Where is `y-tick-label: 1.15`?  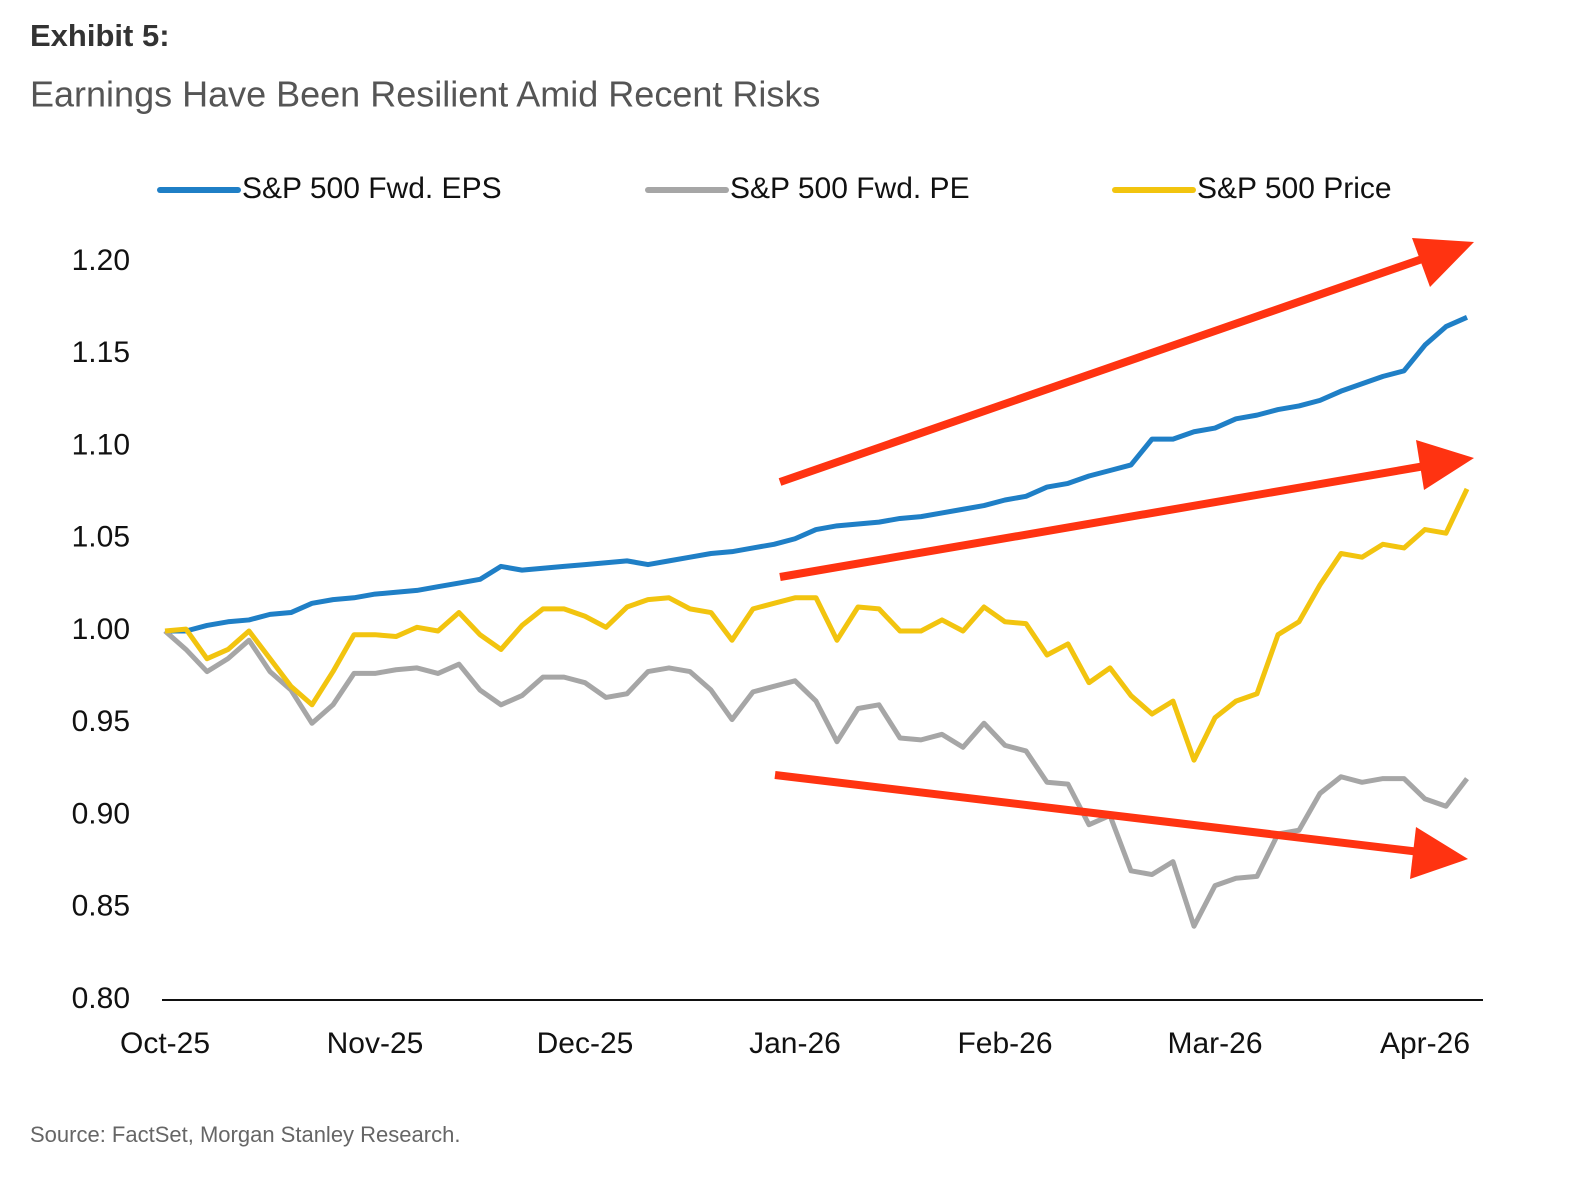 y-tick-label: 1.15 is located at coordinates (101, 352).